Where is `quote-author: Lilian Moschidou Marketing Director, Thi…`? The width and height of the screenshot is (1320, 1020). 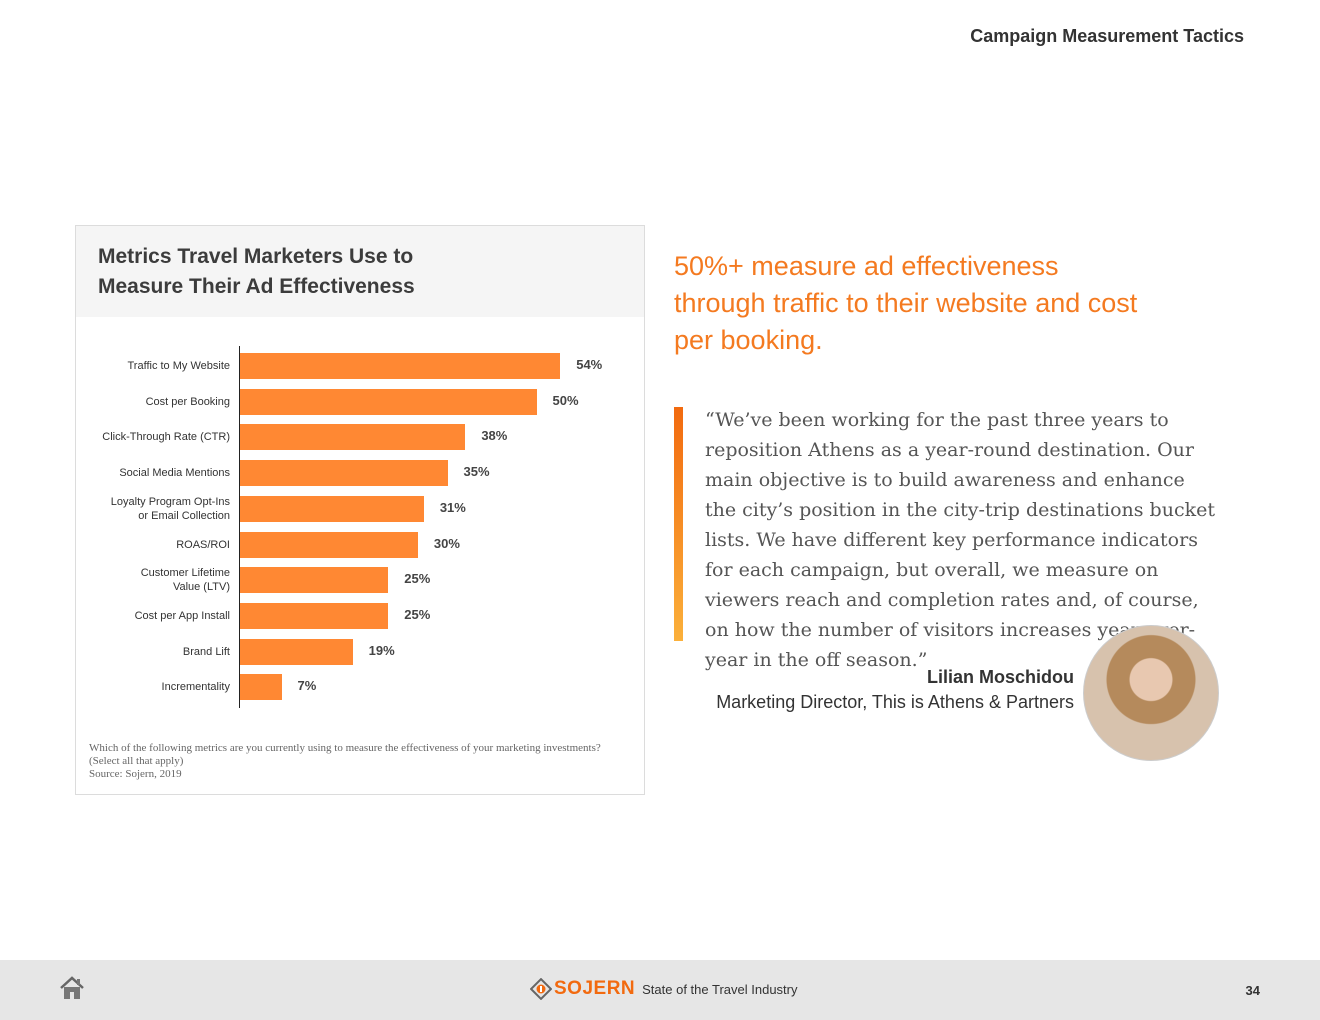 quote-author: Lilian Moschidou Marketing Director, Thi… is located at coordinates (895, 690).